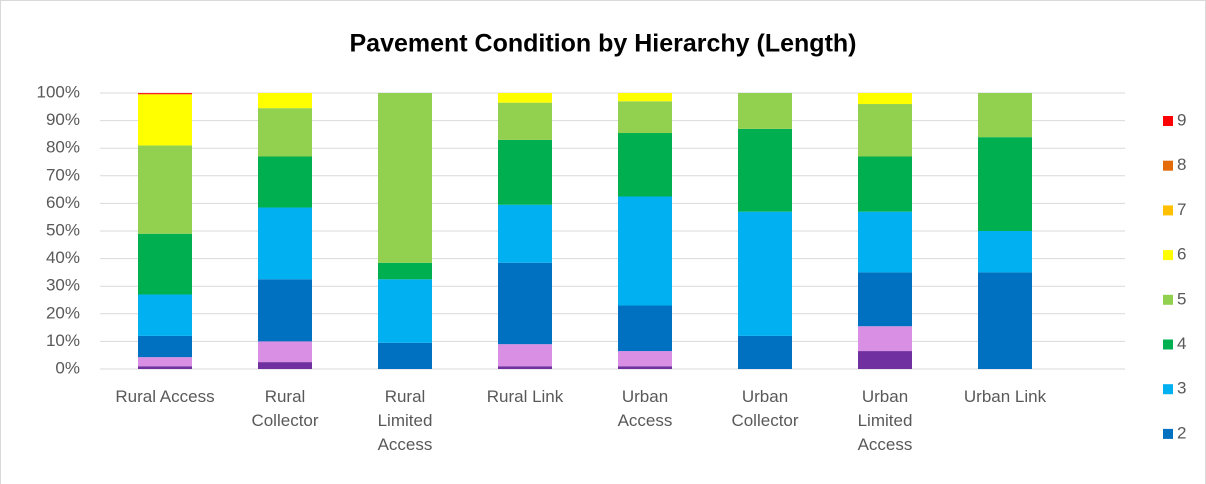 The image size is (1206, 484). I want to click on y-tick-label: 30%, so click(63, 285).